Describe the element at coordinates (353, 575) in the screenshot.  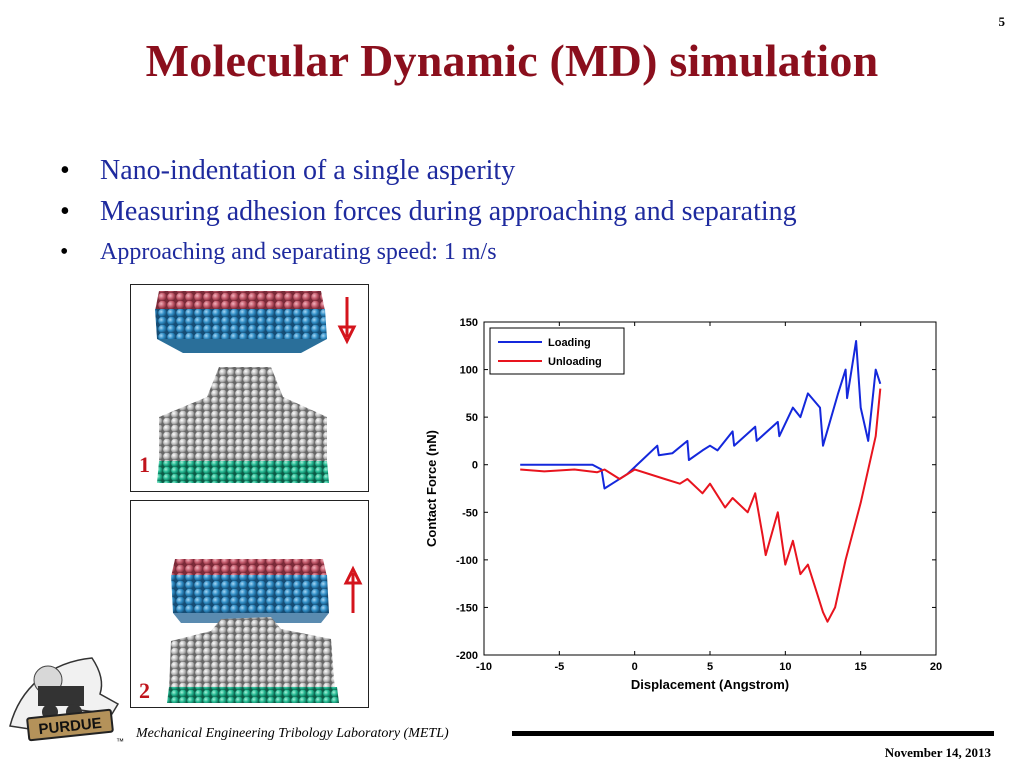
I see `up-arrow-icon` at that location.